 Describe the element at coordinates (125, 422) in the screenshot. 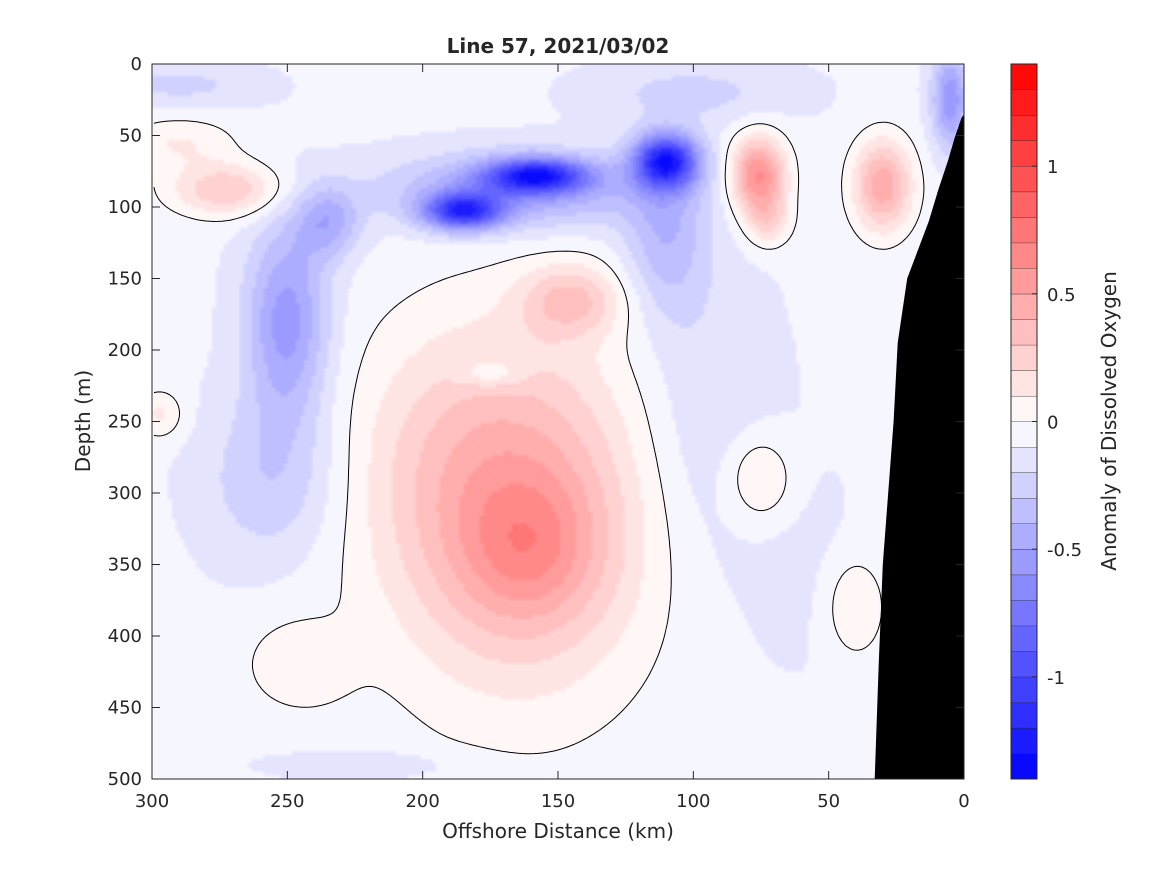

I see `y-tick-label: 250` at that location.